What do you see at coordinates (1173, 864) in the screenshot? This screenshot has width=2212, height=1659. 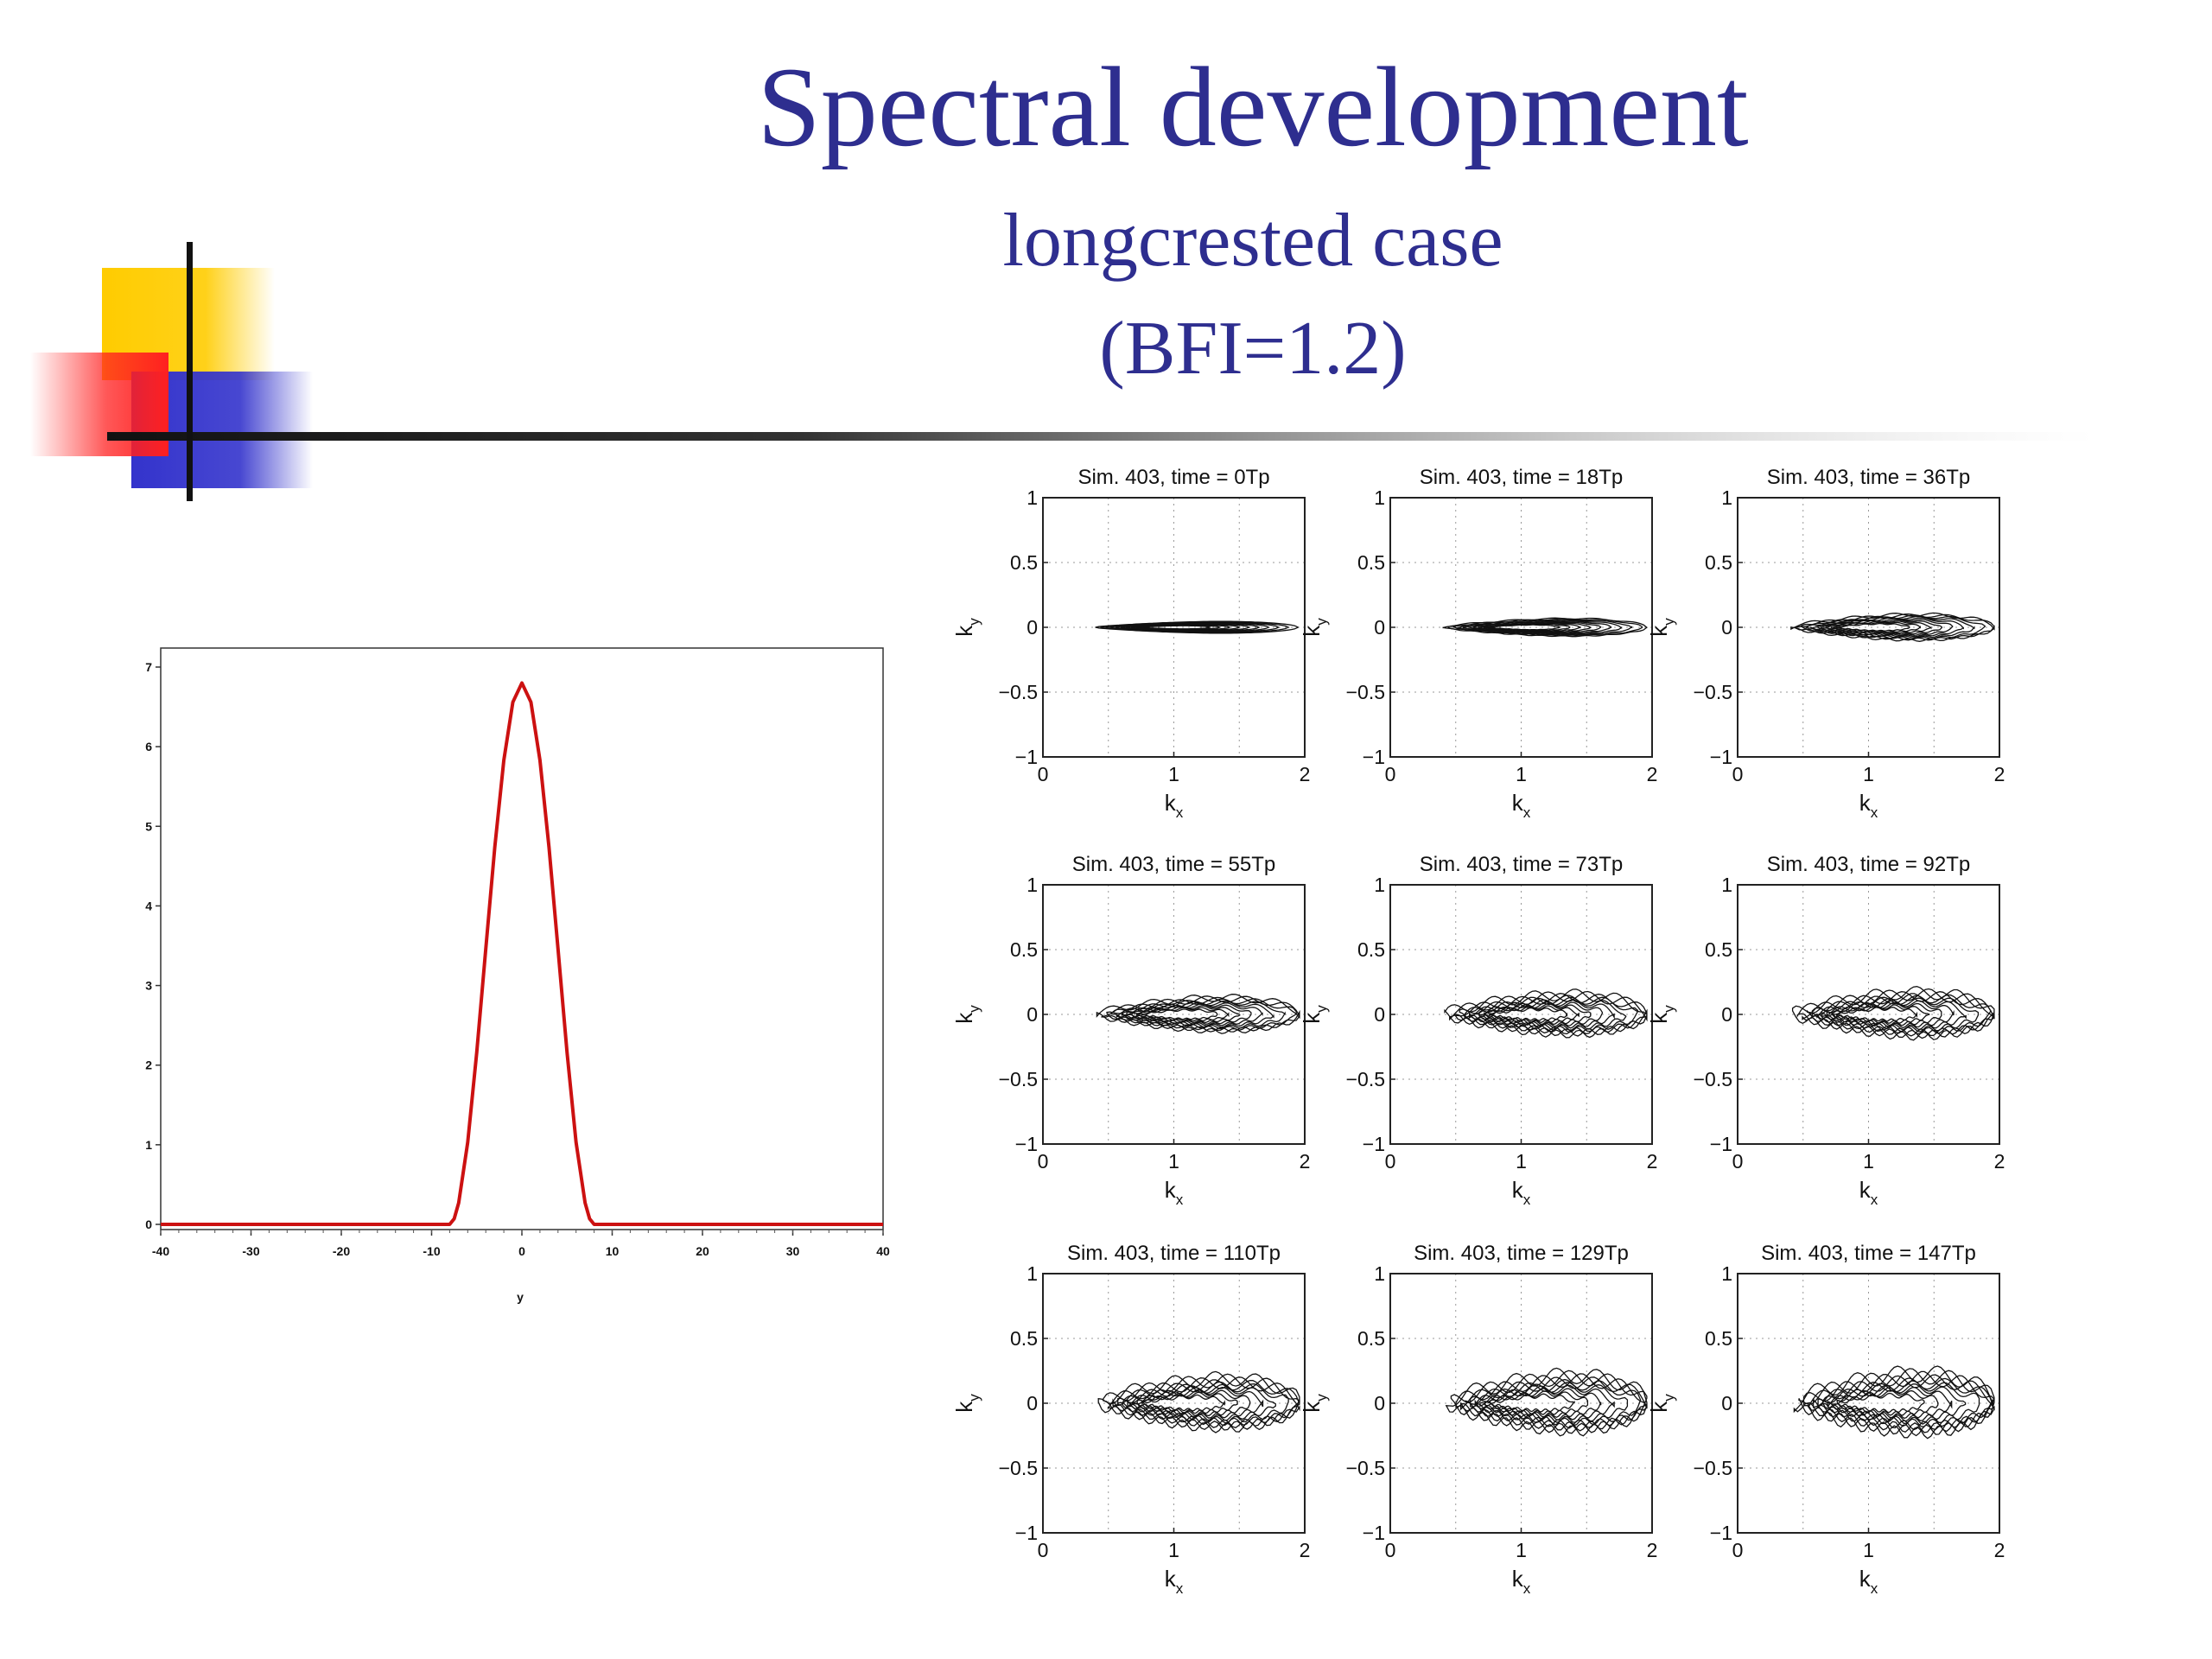 I see `panel-title: Sim. 403, time = 55Tp` at bounding box center [1173, 864].